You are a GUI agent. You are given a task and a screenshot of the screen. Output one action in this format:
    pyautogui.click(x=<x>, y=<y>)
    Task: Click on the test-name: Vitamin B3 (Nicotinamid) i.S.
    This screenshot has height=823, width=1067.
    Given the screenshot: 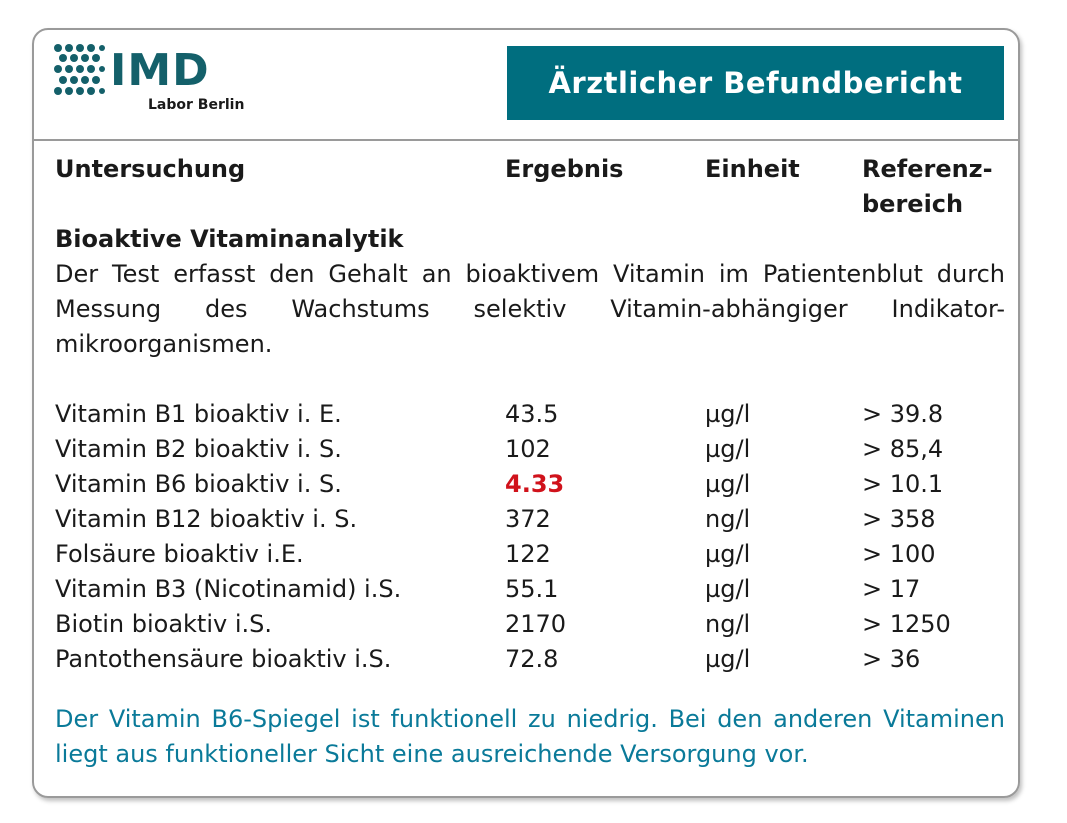 What is the action you would take?
    pyautogui.click(x=228, y=589)
    